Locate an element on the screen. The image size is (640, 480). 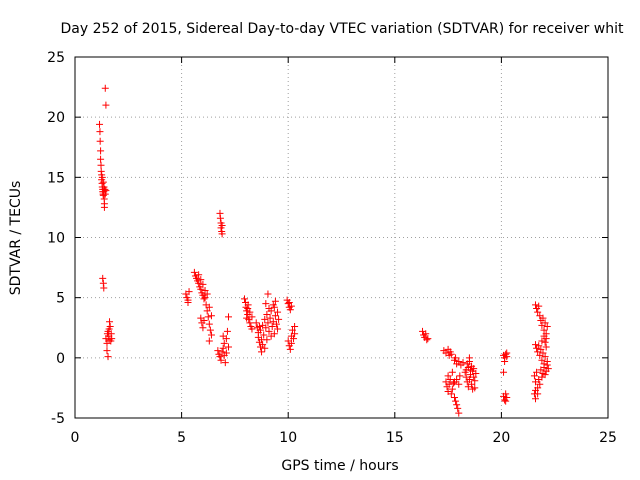
x-tick-label: 0 is located at coordinates (75, 438).